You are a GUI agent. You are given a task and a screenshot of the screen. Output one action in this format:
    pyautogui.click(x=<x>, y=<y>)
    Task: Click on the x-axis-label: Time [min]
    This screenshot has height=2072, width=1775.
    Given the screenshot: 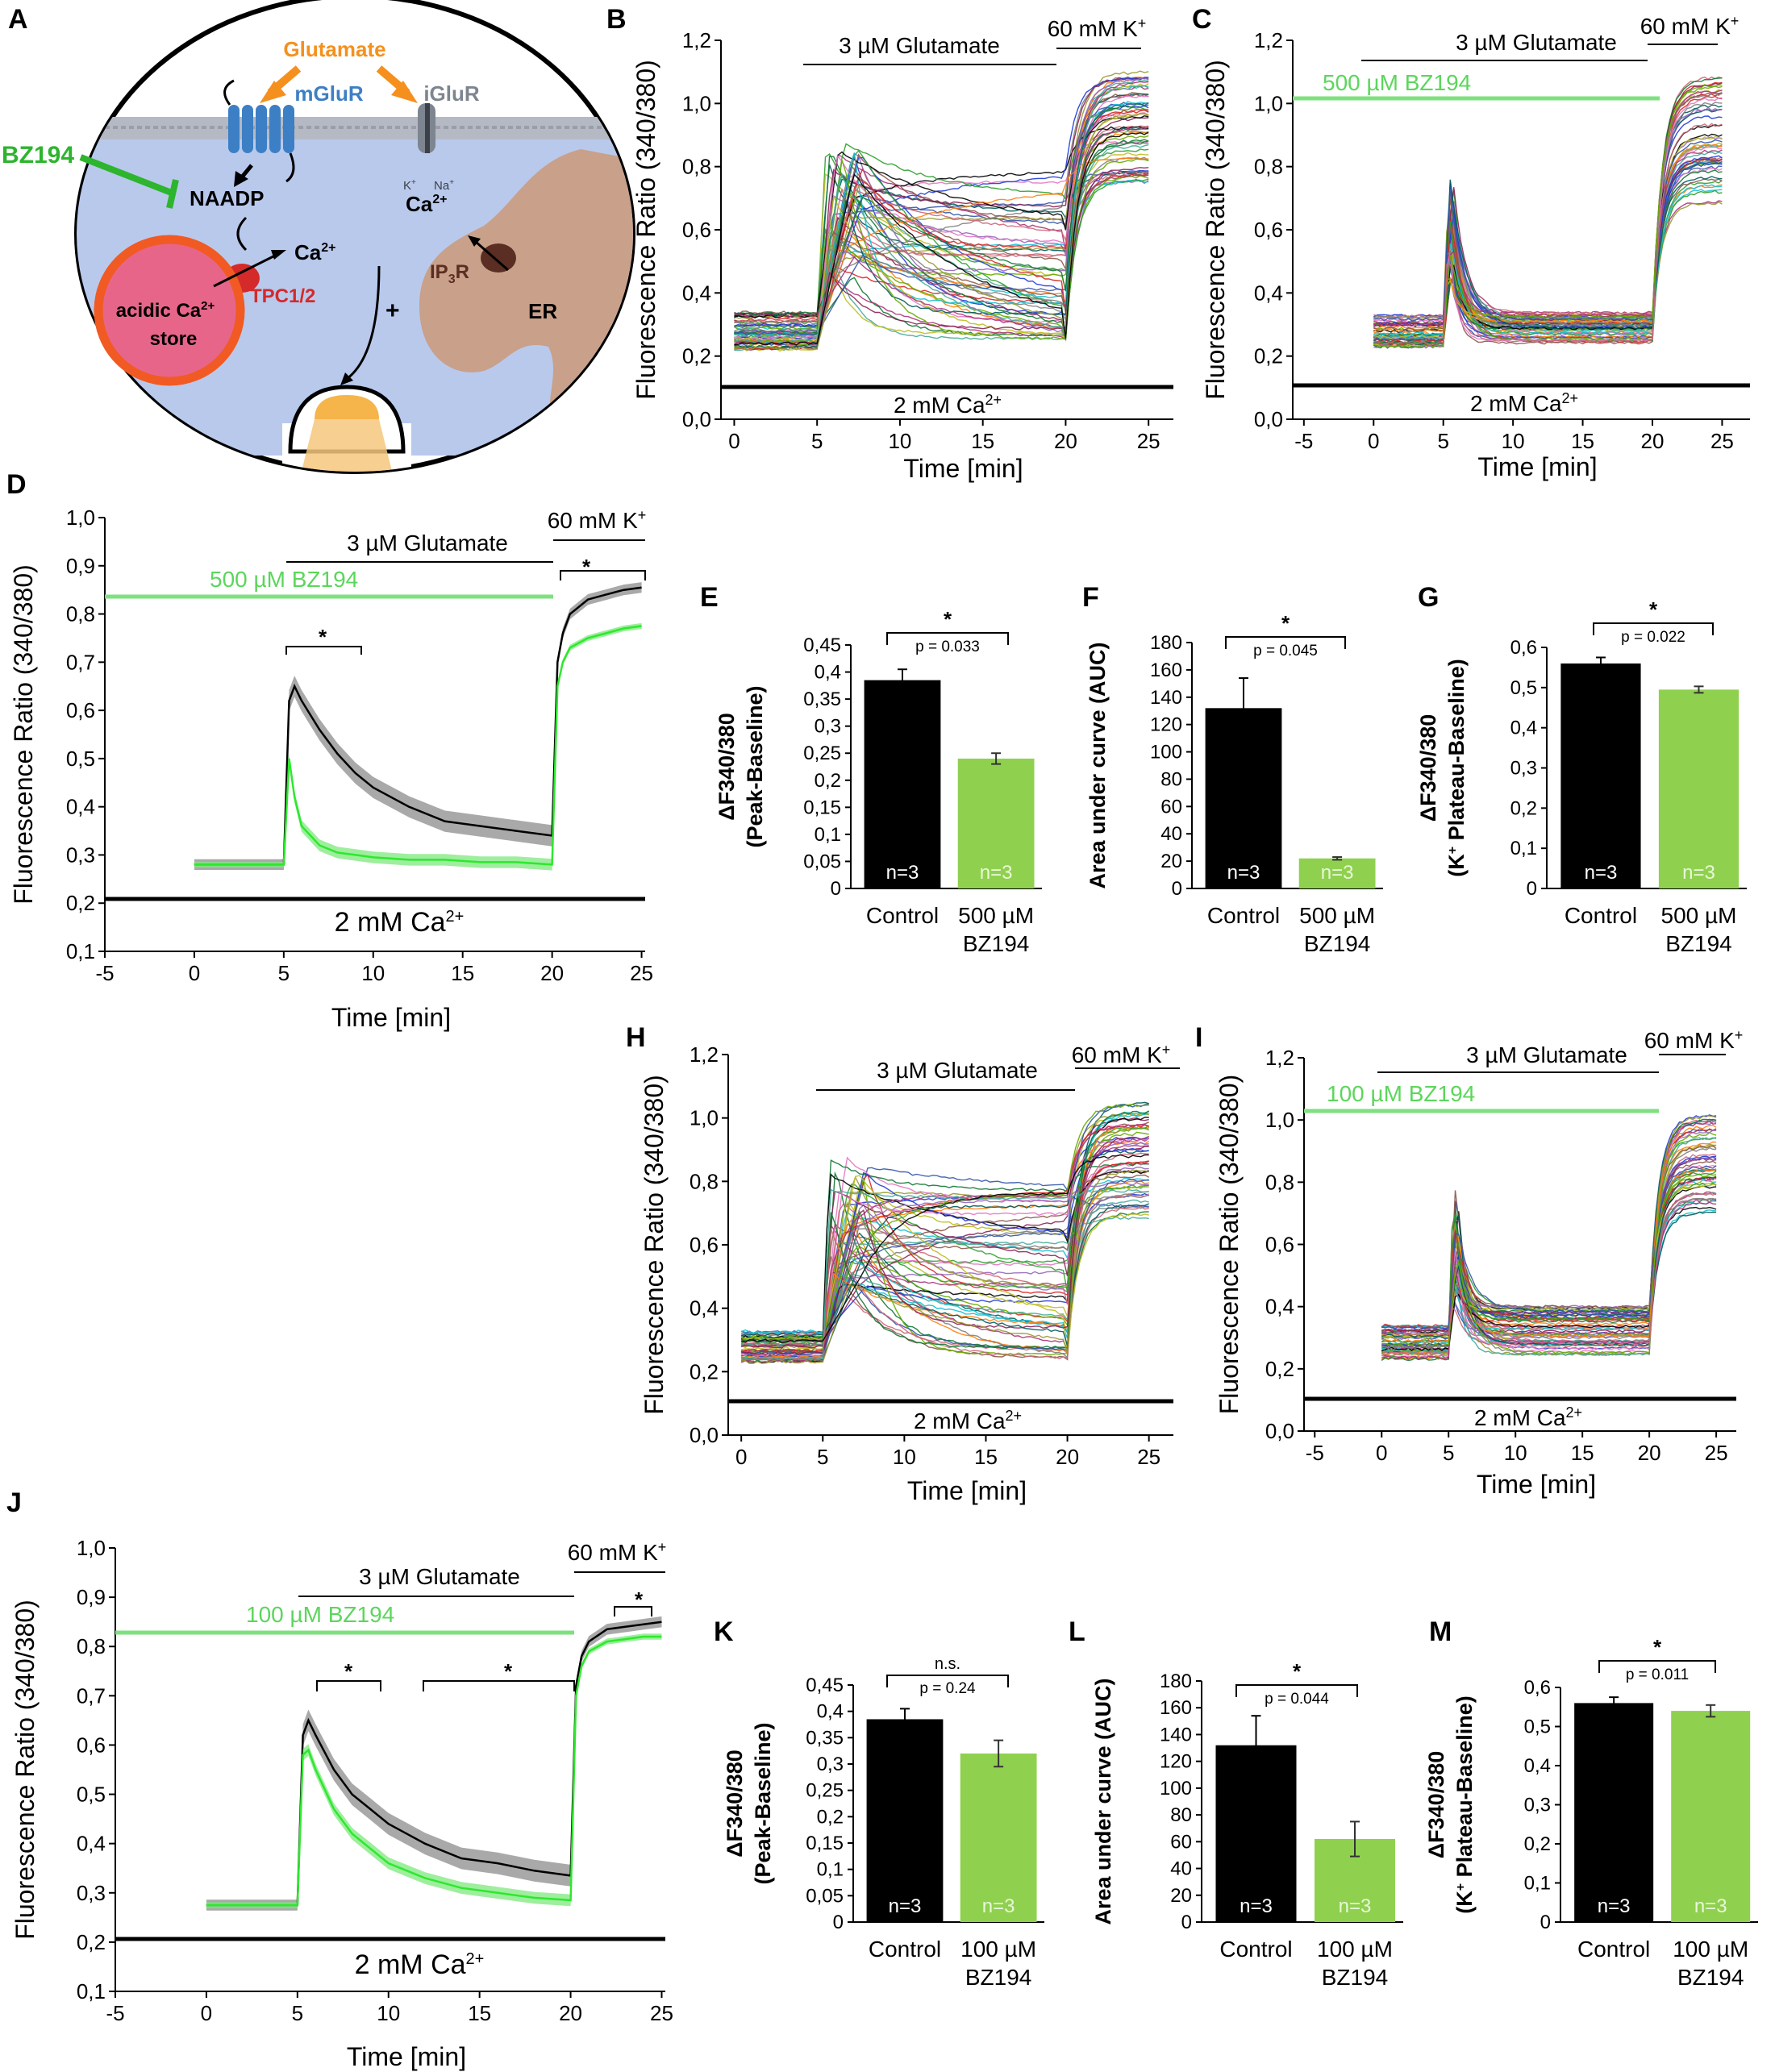 What is the action you would take?
    pyautogui.click(x=963, y=468)
    